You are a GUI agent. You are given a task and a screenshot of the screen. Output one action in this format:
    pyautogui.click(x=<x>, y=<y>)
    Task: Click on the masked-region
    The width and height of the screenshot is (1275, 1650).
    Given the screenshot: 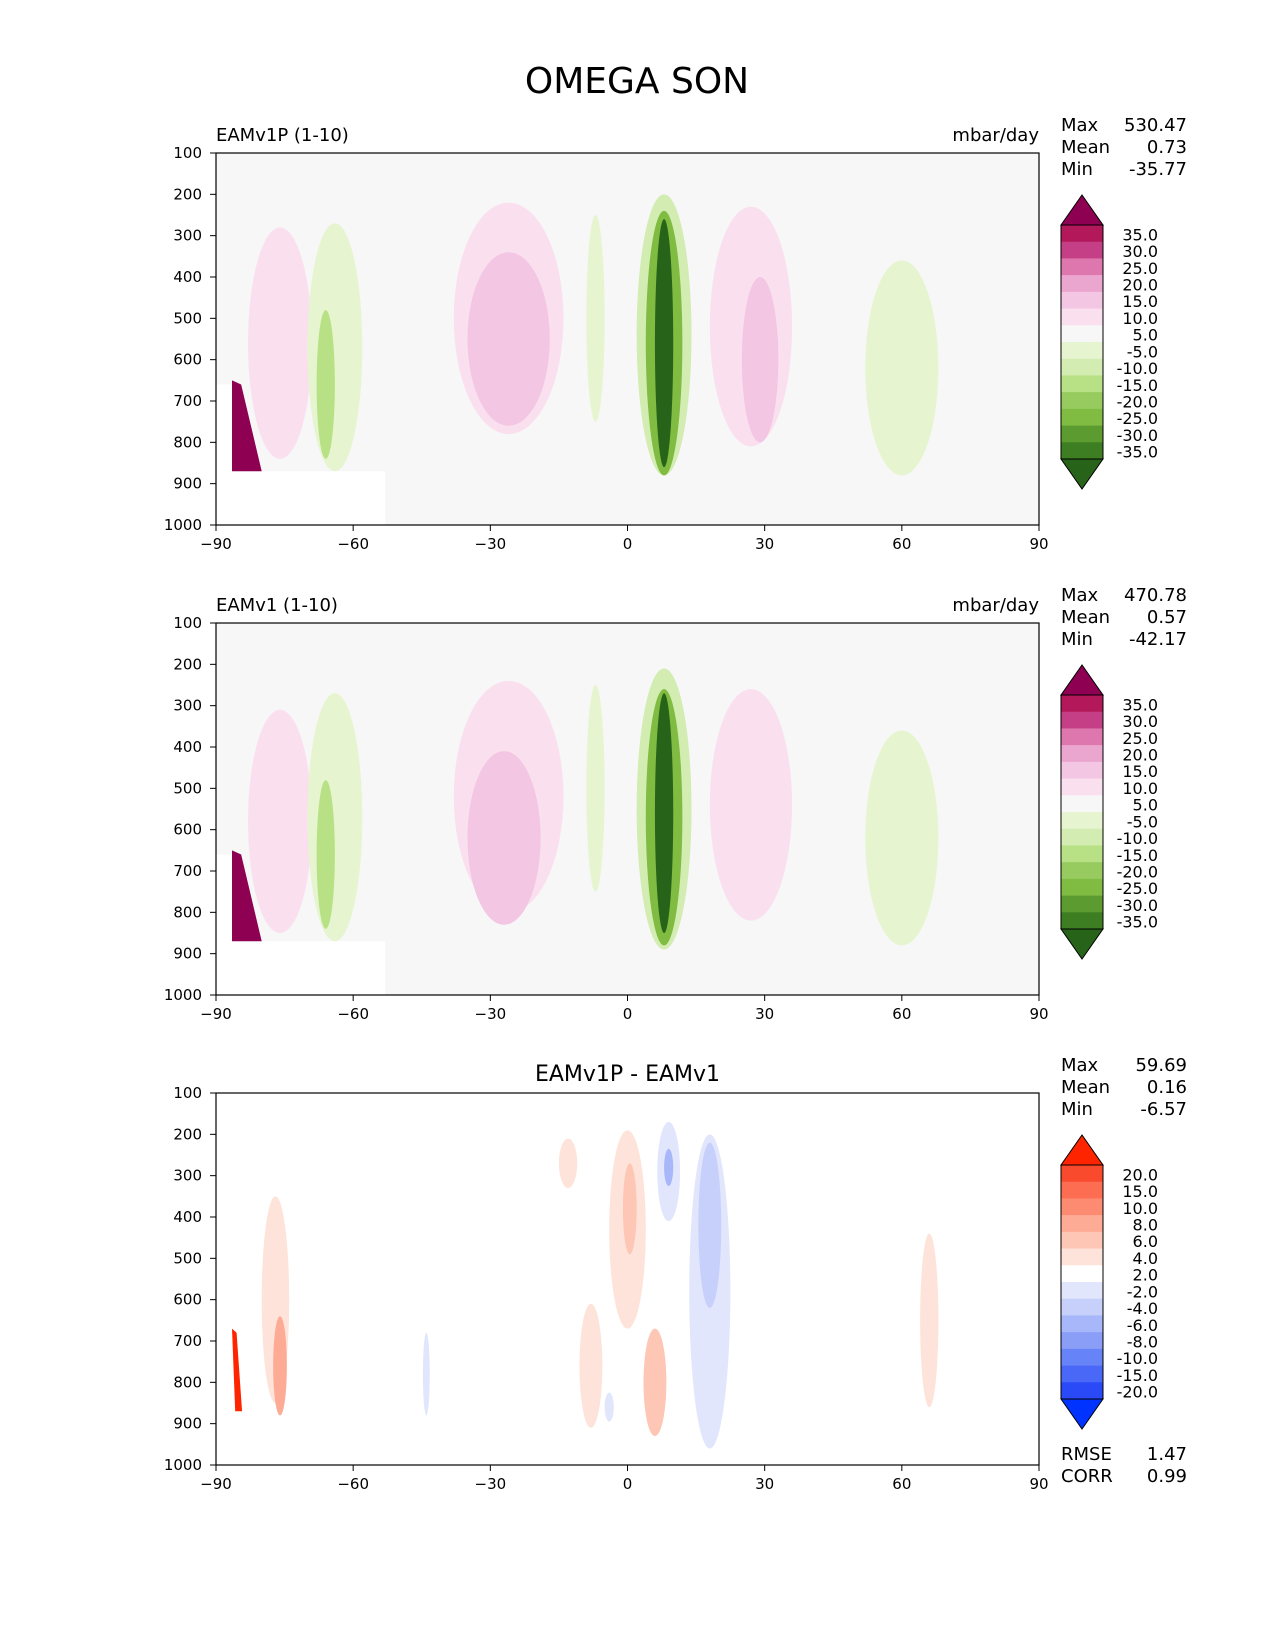 What is the action you would take?
    pyautogui.click(x=301, y=924)
    